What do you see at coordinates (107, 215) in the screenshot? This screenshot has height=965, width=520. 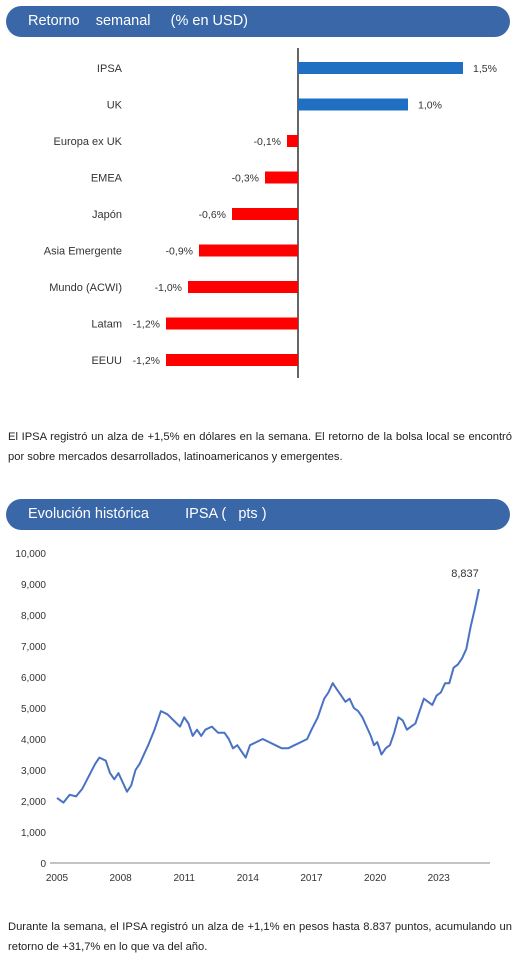 I see `category-label: Japón` at bounding box center [107, 215].